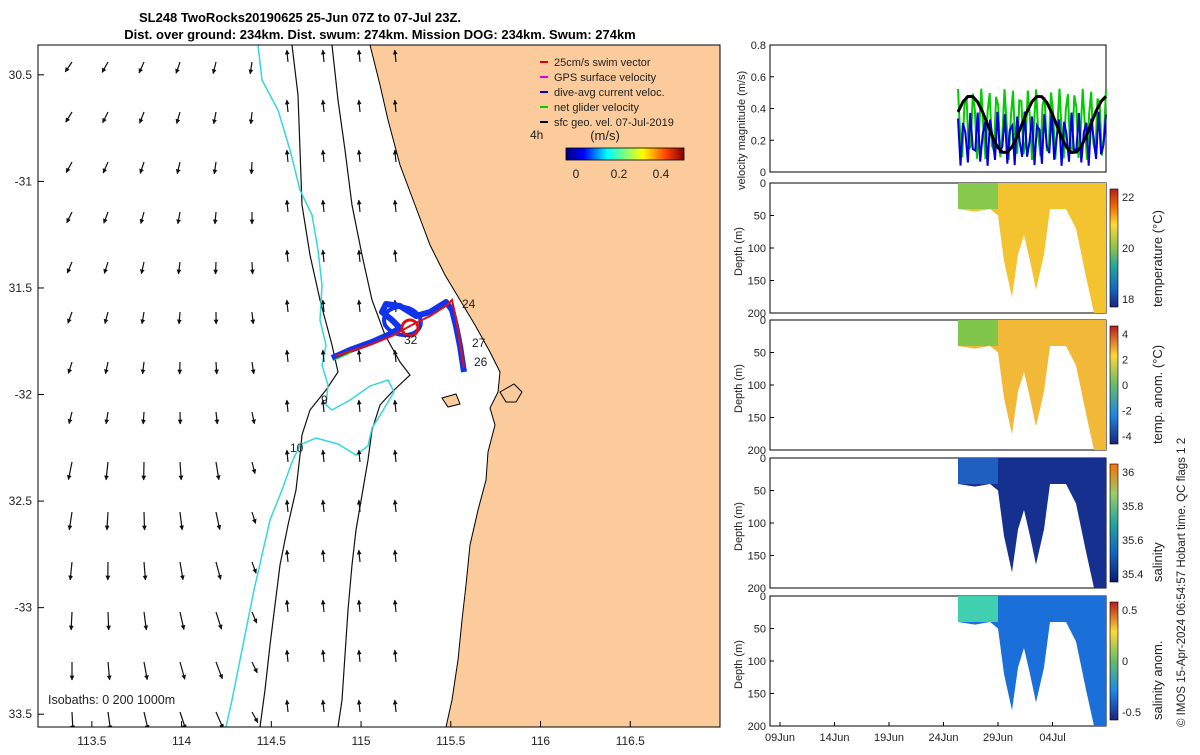 The height and width of the screenshot is (755, 1200). What do you see at coordinates (630, 741) in the screenshot?
I see `lon-tick-label: 116.5` at bounding box center [630, 741].